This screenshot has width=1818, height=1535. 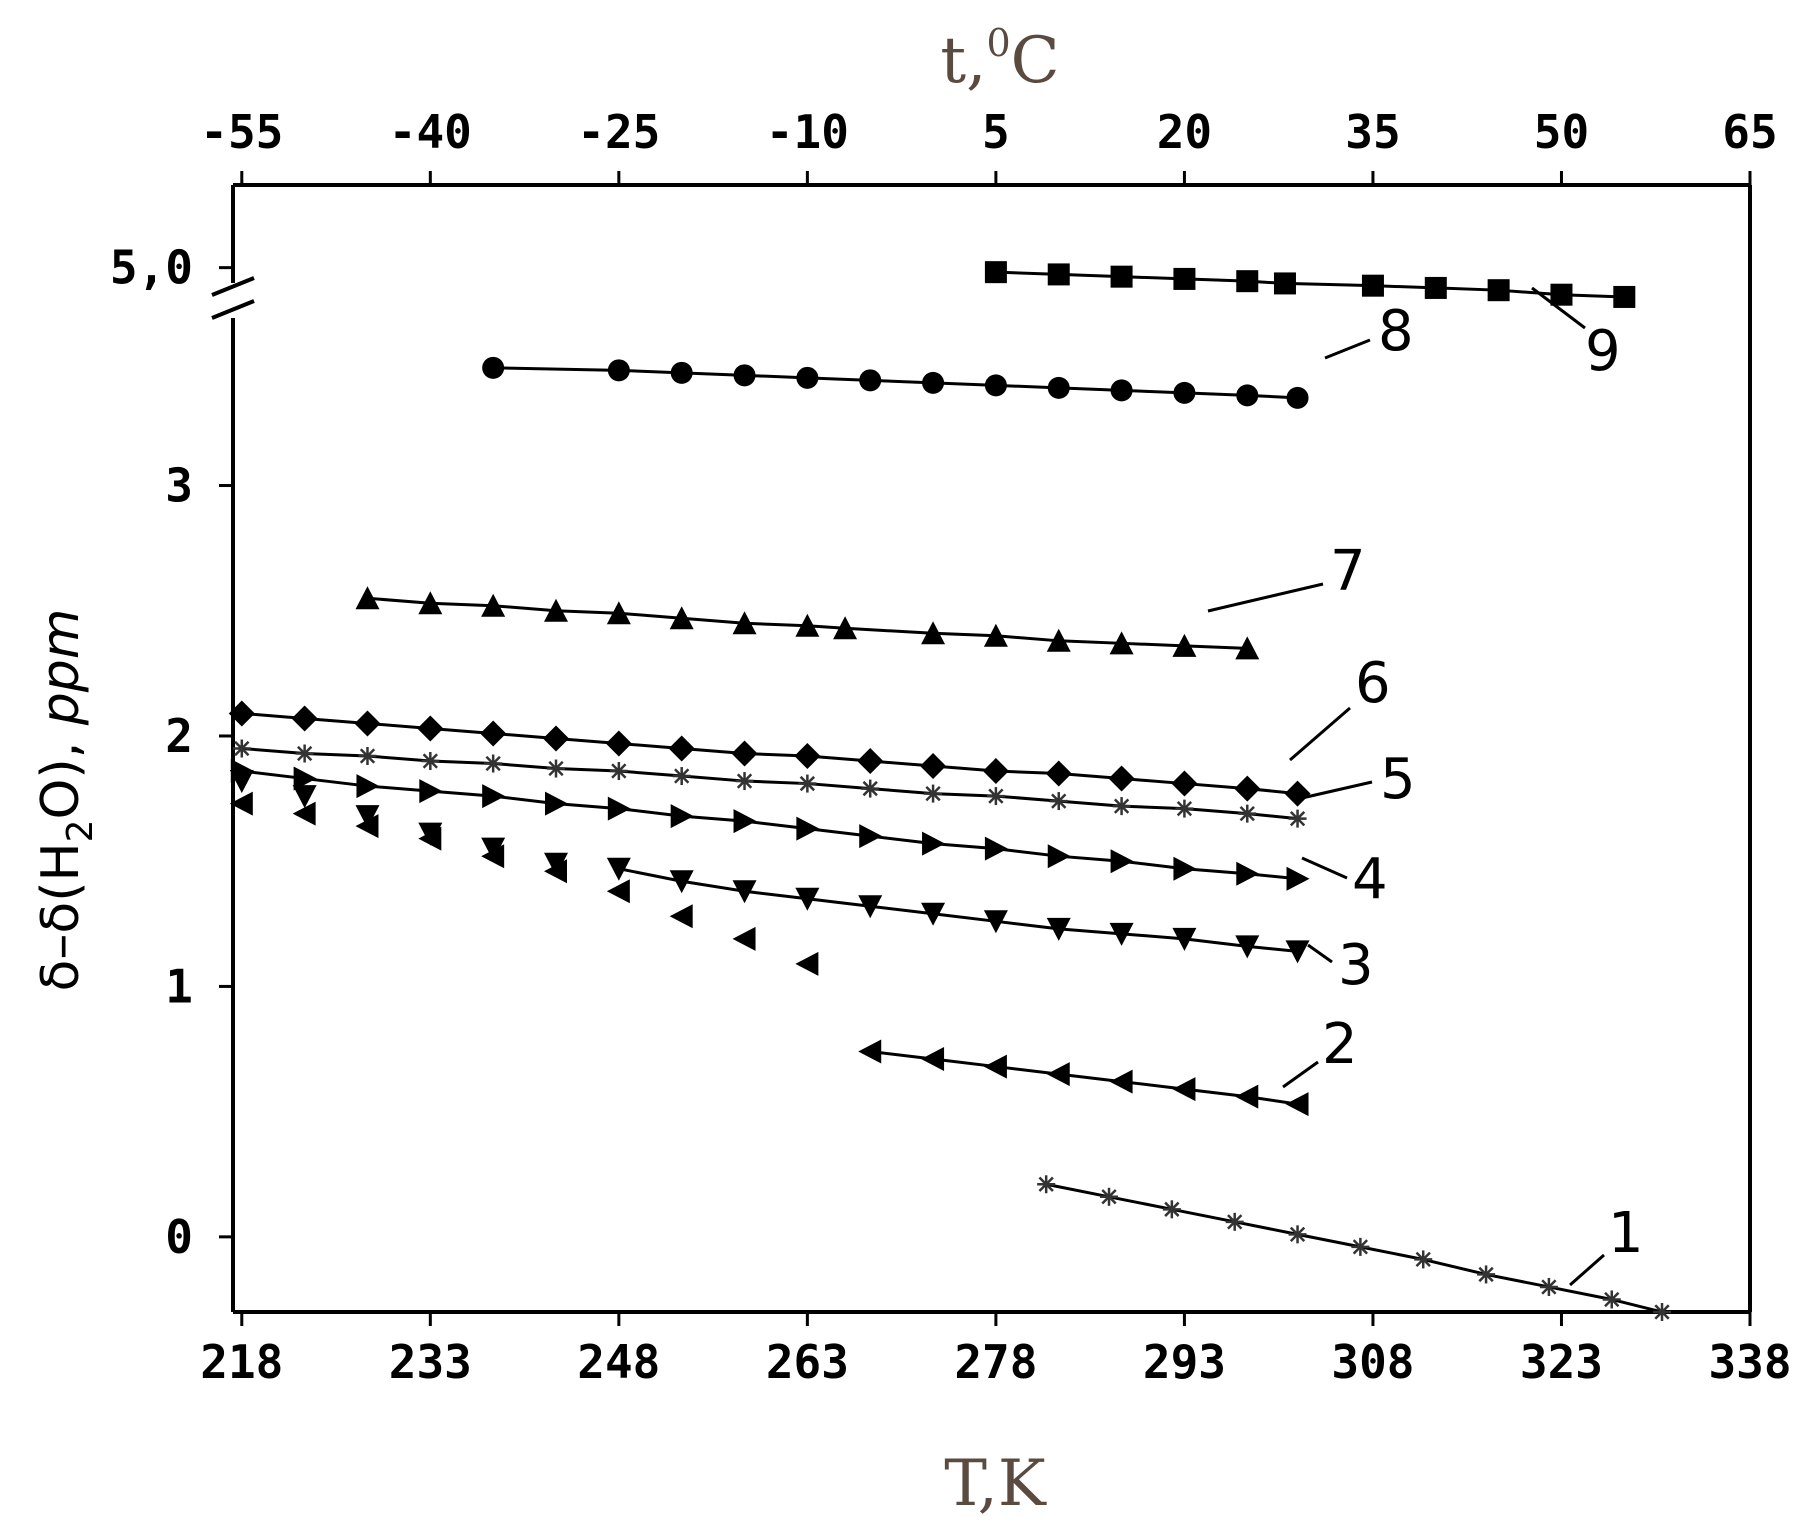 What do you see at coordinates (618, 132) in the screenshot?
I see `x-tick-label-top: -25` at bounding box center [618, 132].